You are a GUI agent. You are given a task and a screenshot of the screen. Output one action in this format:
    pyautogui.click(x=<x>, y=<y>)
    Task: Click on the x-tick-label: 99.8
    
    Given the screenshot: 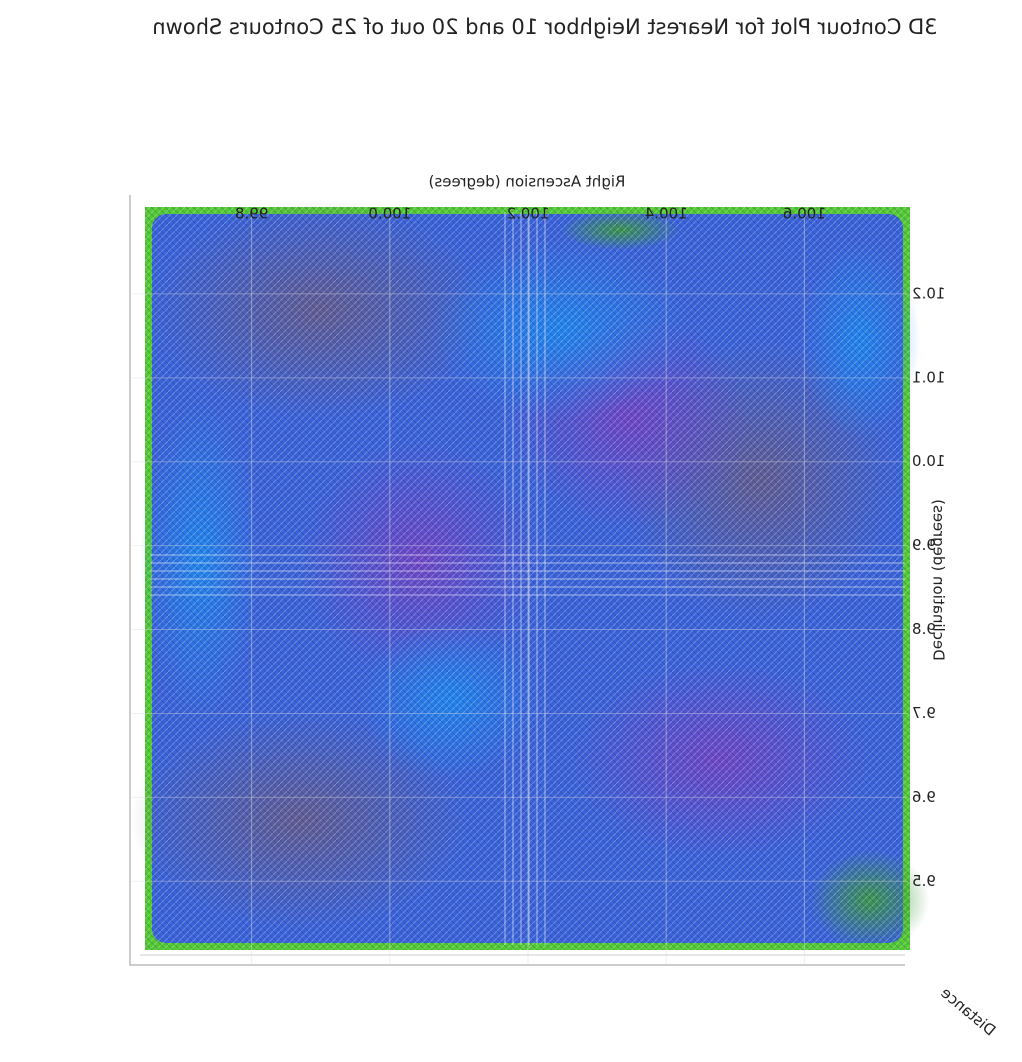 What is the action you would take?
    pyautogui.click(x=251, y=214)
    